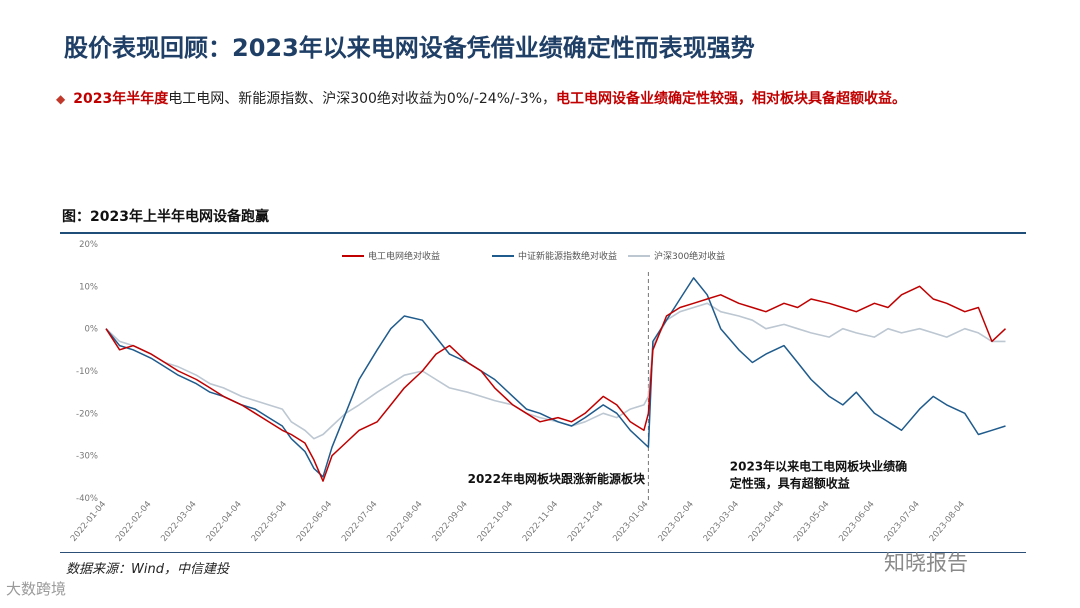 This screenshot has width=1080, height=608. Describe the element at coordinates (689, 256) in the screenshot. I see `legend-label: 沪深300绝对收益` at that location.